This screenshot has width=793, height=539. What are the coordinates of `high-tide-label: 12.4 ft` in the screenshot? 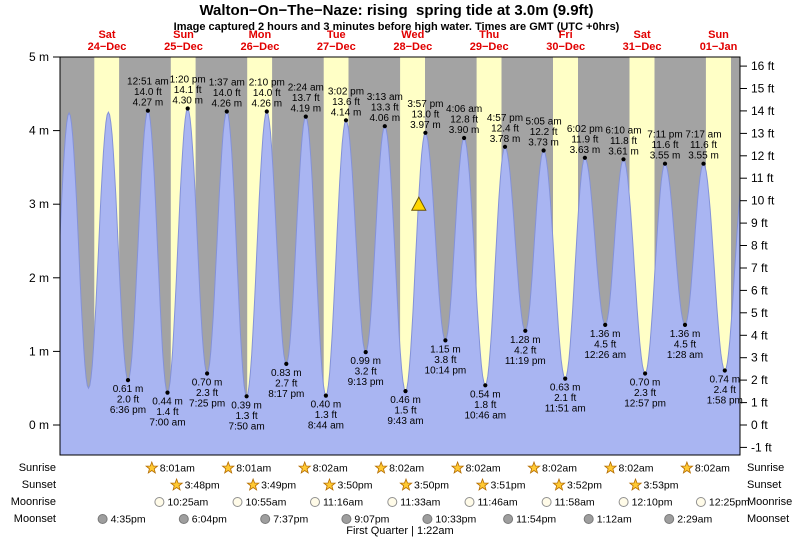 It's located at (505, 128).